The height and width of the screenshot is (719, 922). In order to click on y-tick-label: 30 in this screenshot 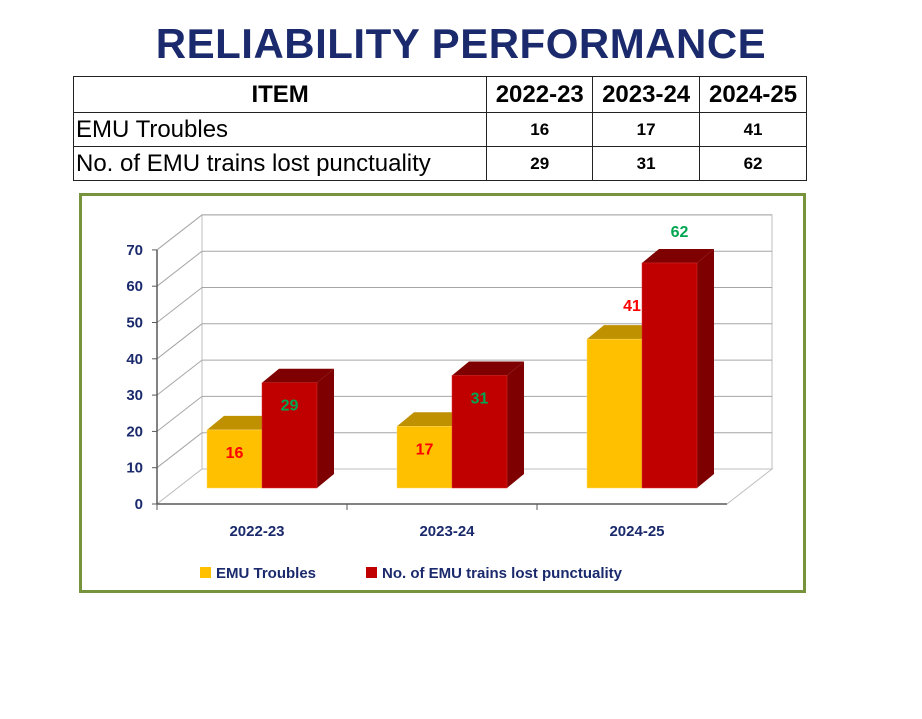, I will do `click(134, 395)`.